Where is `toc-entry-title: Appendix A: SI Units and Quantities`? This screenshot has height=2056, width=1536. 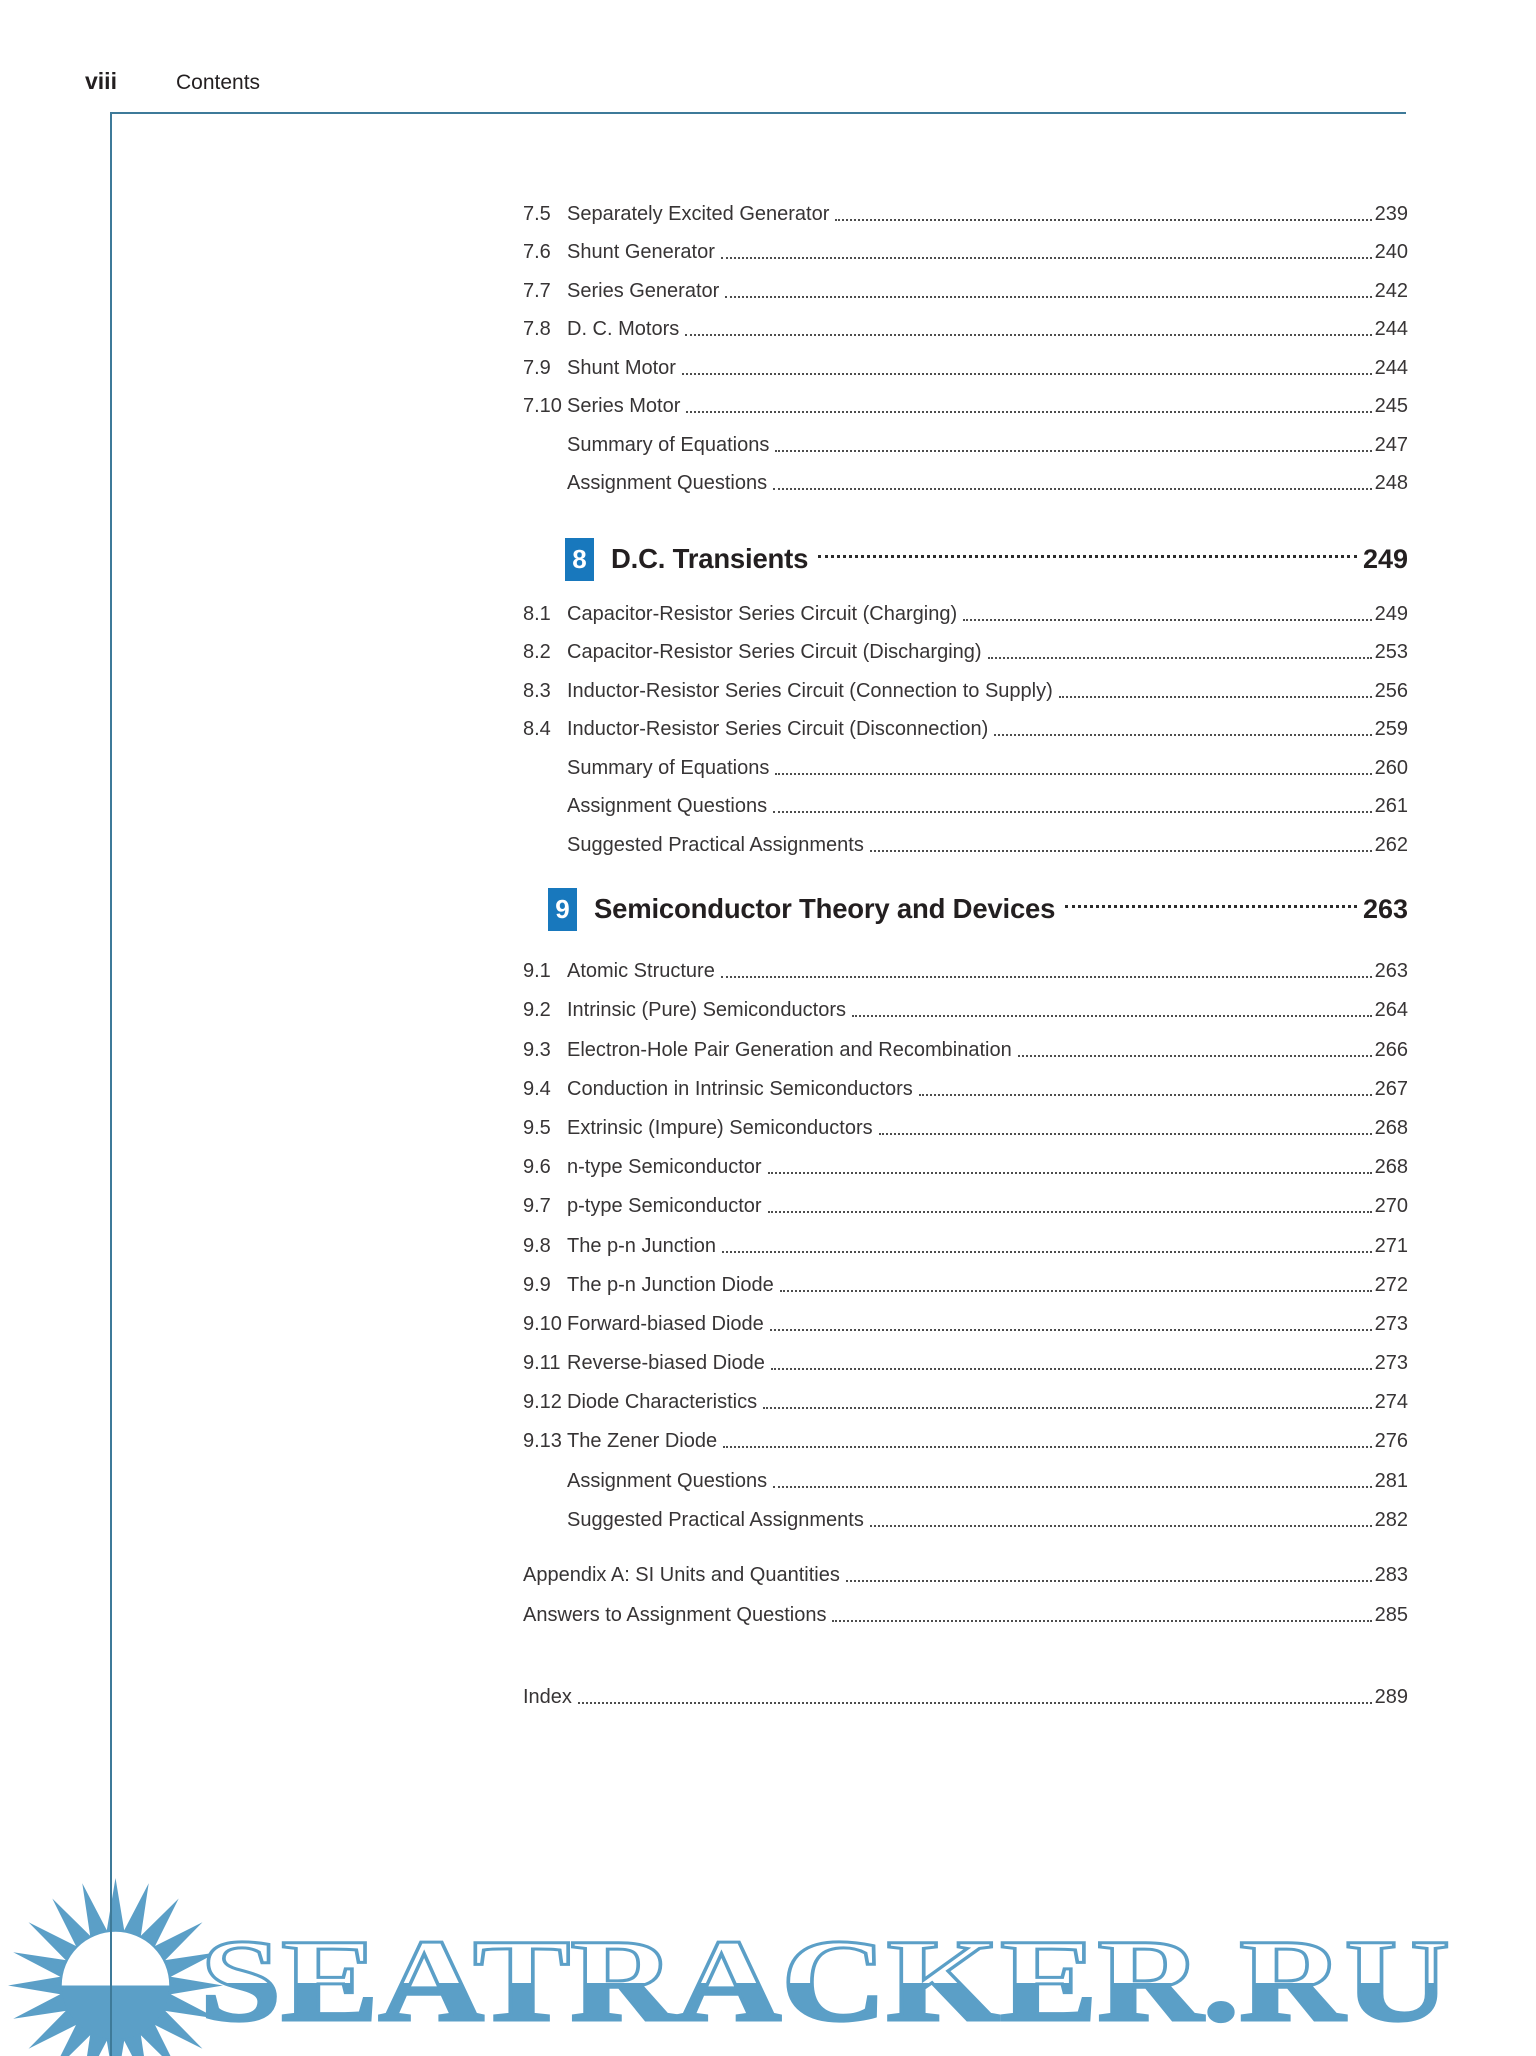
toc-entry-title: Appendix A: SI Units and Quantities is located at coordinates (681, 1575).